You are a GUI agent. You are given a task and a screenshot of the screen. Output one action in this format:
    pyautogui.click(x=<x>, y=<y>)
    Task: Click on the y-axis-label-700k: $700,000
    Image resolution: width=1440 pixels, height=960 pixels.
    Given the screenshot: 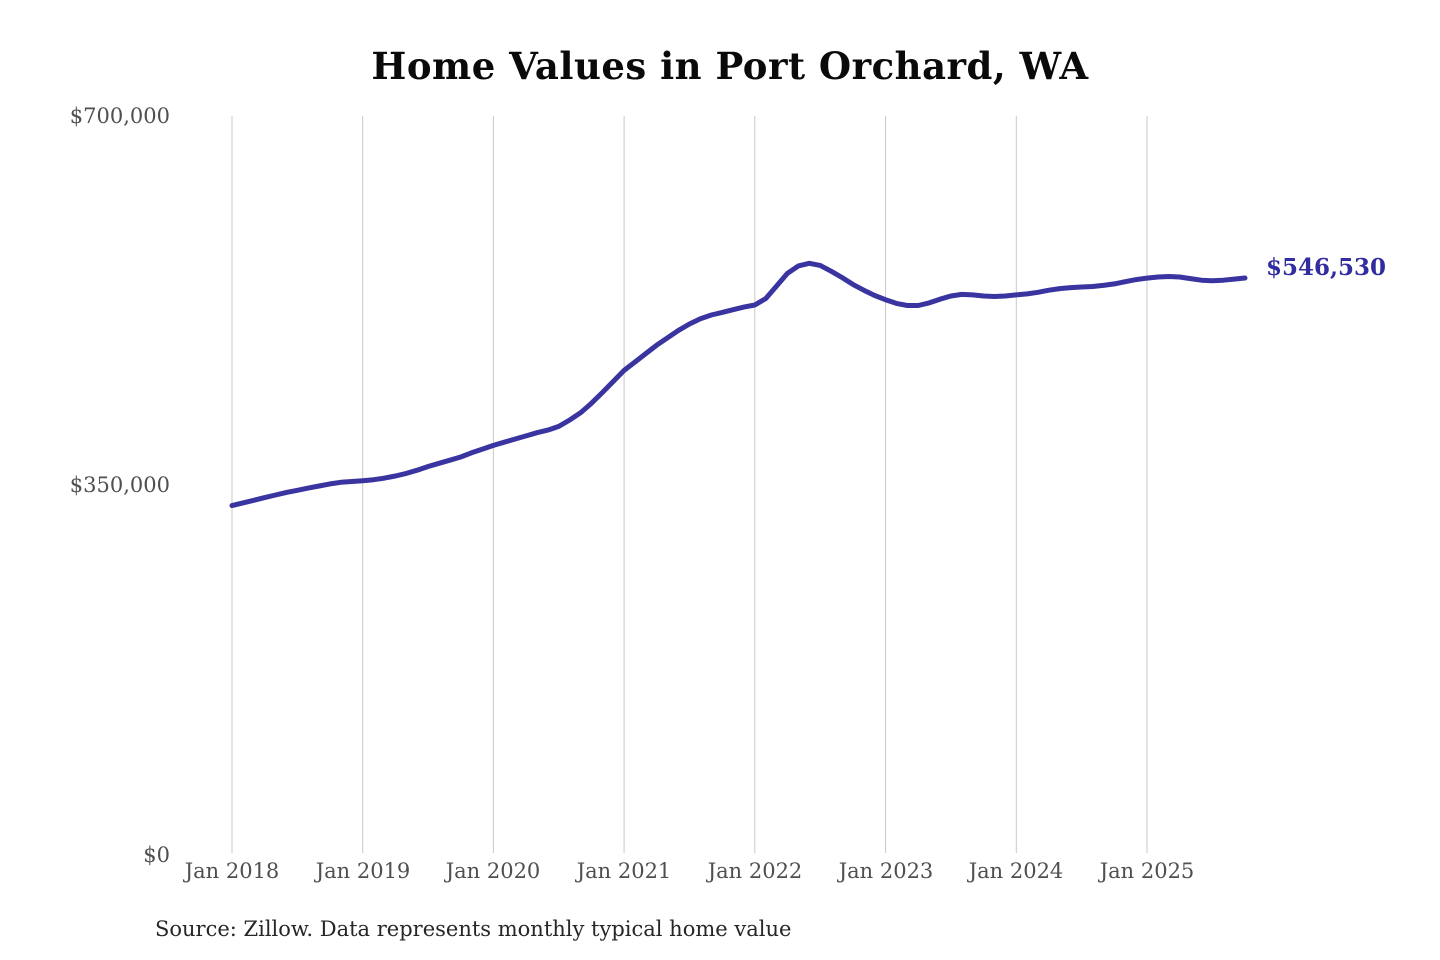 What is the action you would take?
    pyautogui.click(x=119, y=116)
    